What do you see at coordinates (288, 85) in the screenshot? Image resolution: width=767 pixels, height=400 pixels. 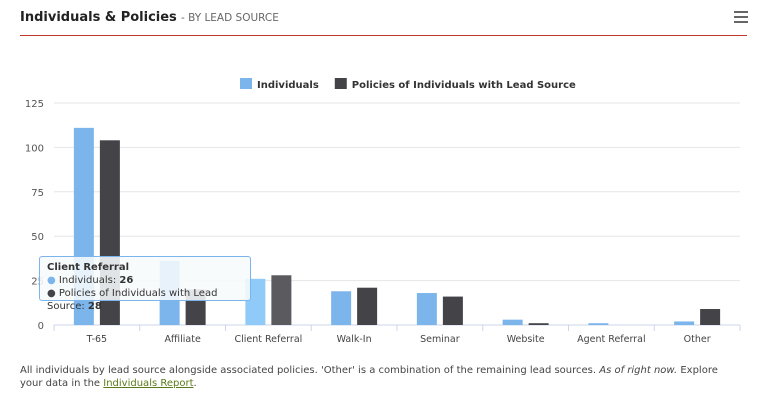 I see `legend-item: Individuals` at bounding box center [288, 85].